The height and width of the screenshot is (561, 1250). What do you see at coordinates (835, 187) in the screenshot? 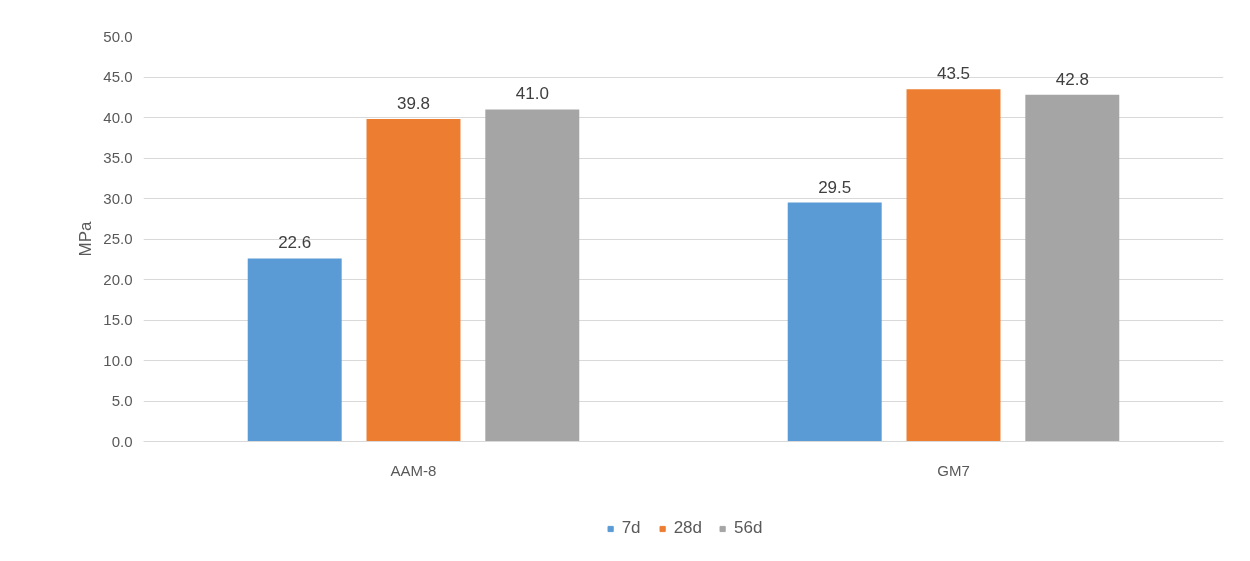
I see `data-label: 29.5` at bounding box center [835, 187].